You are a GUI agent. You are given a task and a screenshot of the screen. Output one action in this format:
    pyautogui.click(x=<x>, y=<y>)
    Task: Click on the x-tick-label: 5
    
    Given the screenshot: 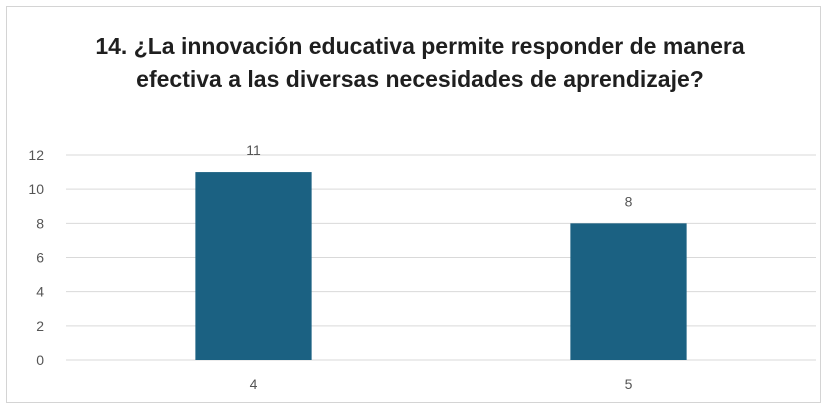 What is the action you would take?
    pyautogui.click(x=629, y=384)
    